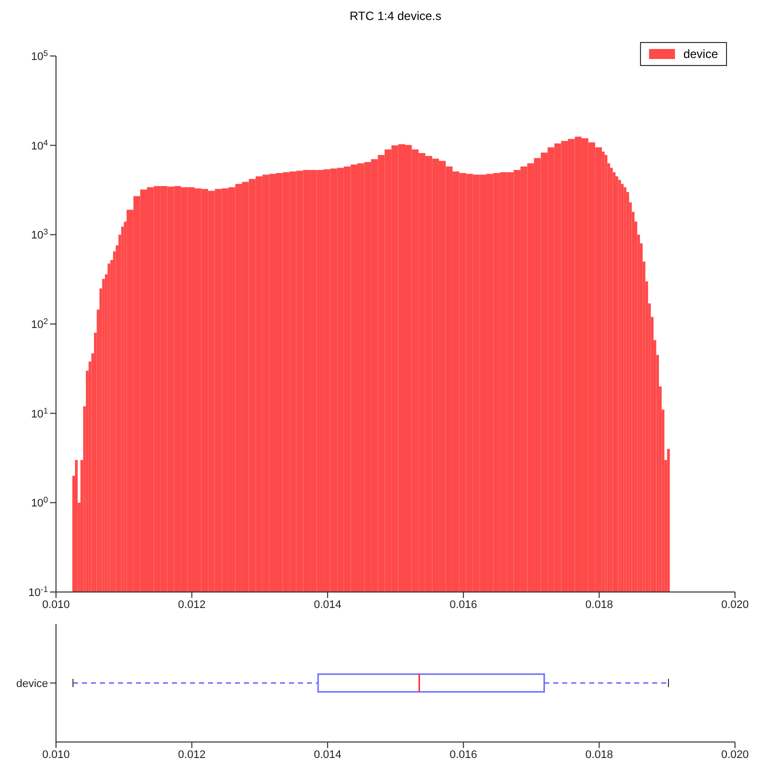  Describe the element at coordinates (700, 54) in the screenshot. I see `legend-label: device` at that location.